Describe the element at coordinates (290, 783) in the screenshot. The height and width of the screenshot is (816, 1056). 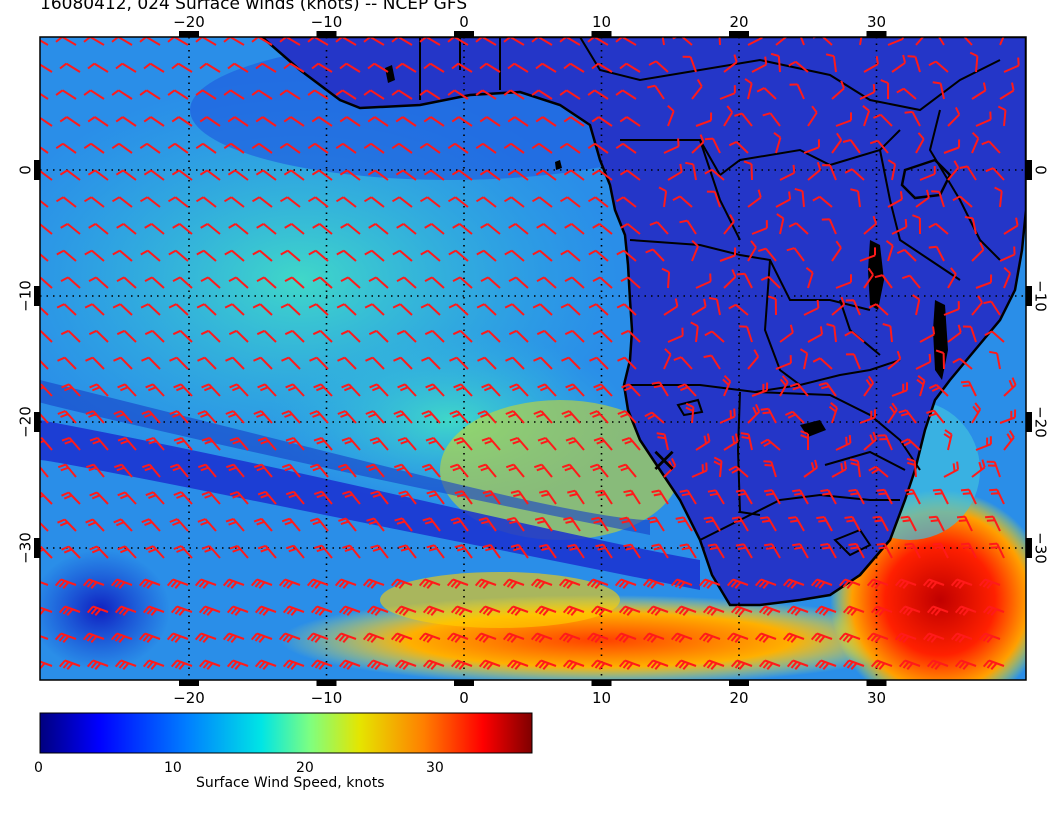
I see `colorbar-label: Surface Wind Speed, knots` at that location.